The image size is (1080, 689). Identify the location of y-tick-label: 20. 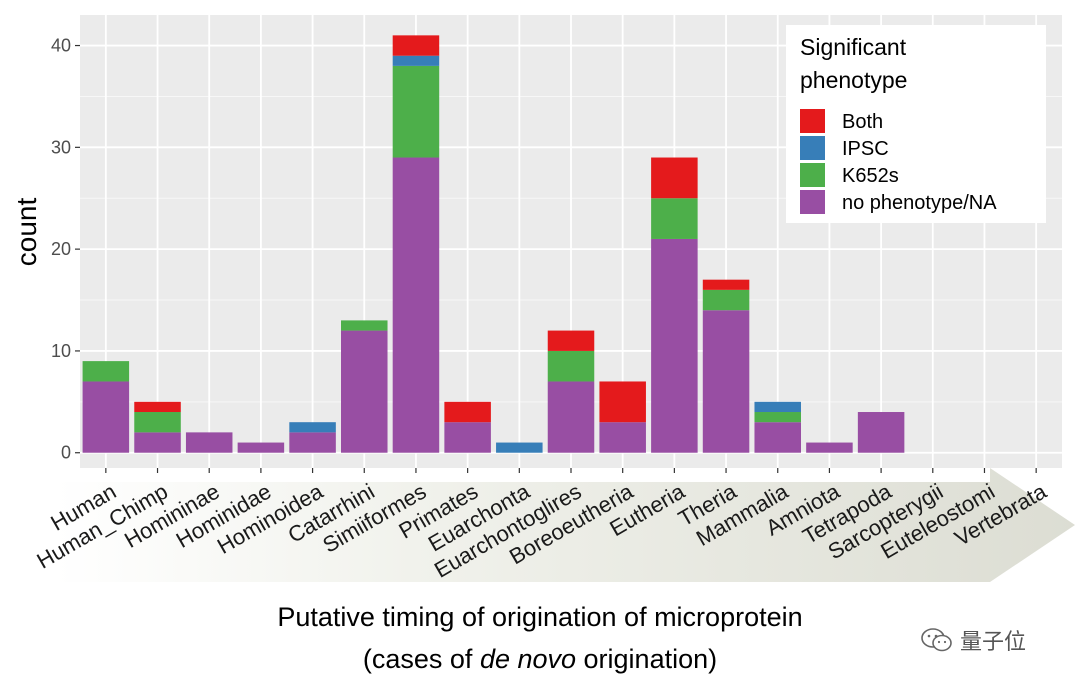
(61, 249).